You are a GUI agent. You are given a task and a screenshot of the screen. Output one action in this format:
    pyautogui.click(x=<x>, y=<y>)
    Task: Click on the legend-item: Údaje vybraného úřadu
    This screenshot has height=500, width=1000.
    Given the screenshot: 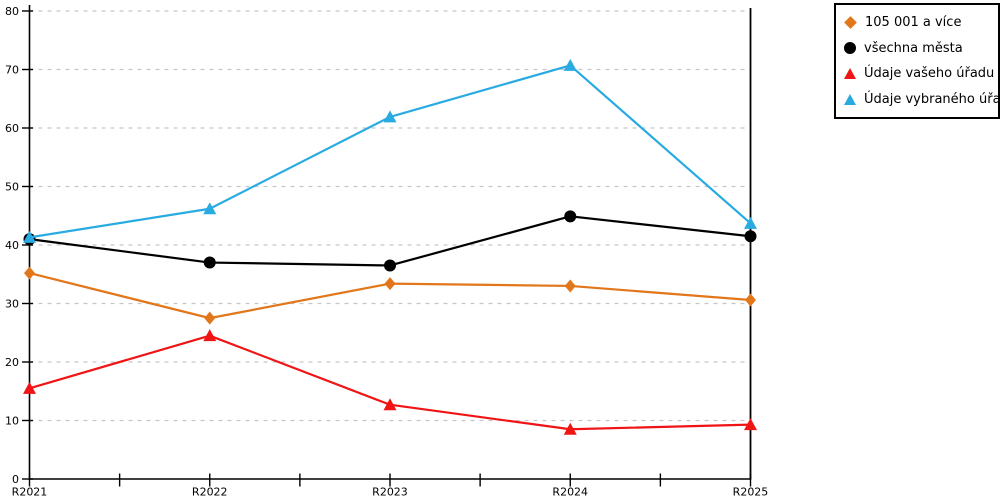 What is the action you would take?
    pyautogui.click(x=922, y=99)
    